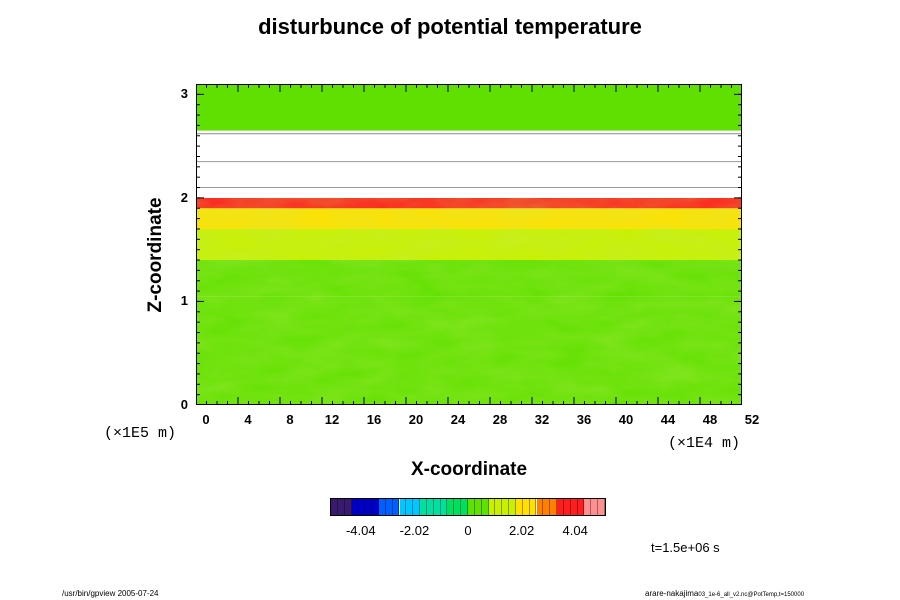 Image resolution: width=900 pixels, height=600 pixels. What do you see at coordinates (500, 419) in the screenshot?
I see `x-tick-label: 28` at bounding box center [500, 419].